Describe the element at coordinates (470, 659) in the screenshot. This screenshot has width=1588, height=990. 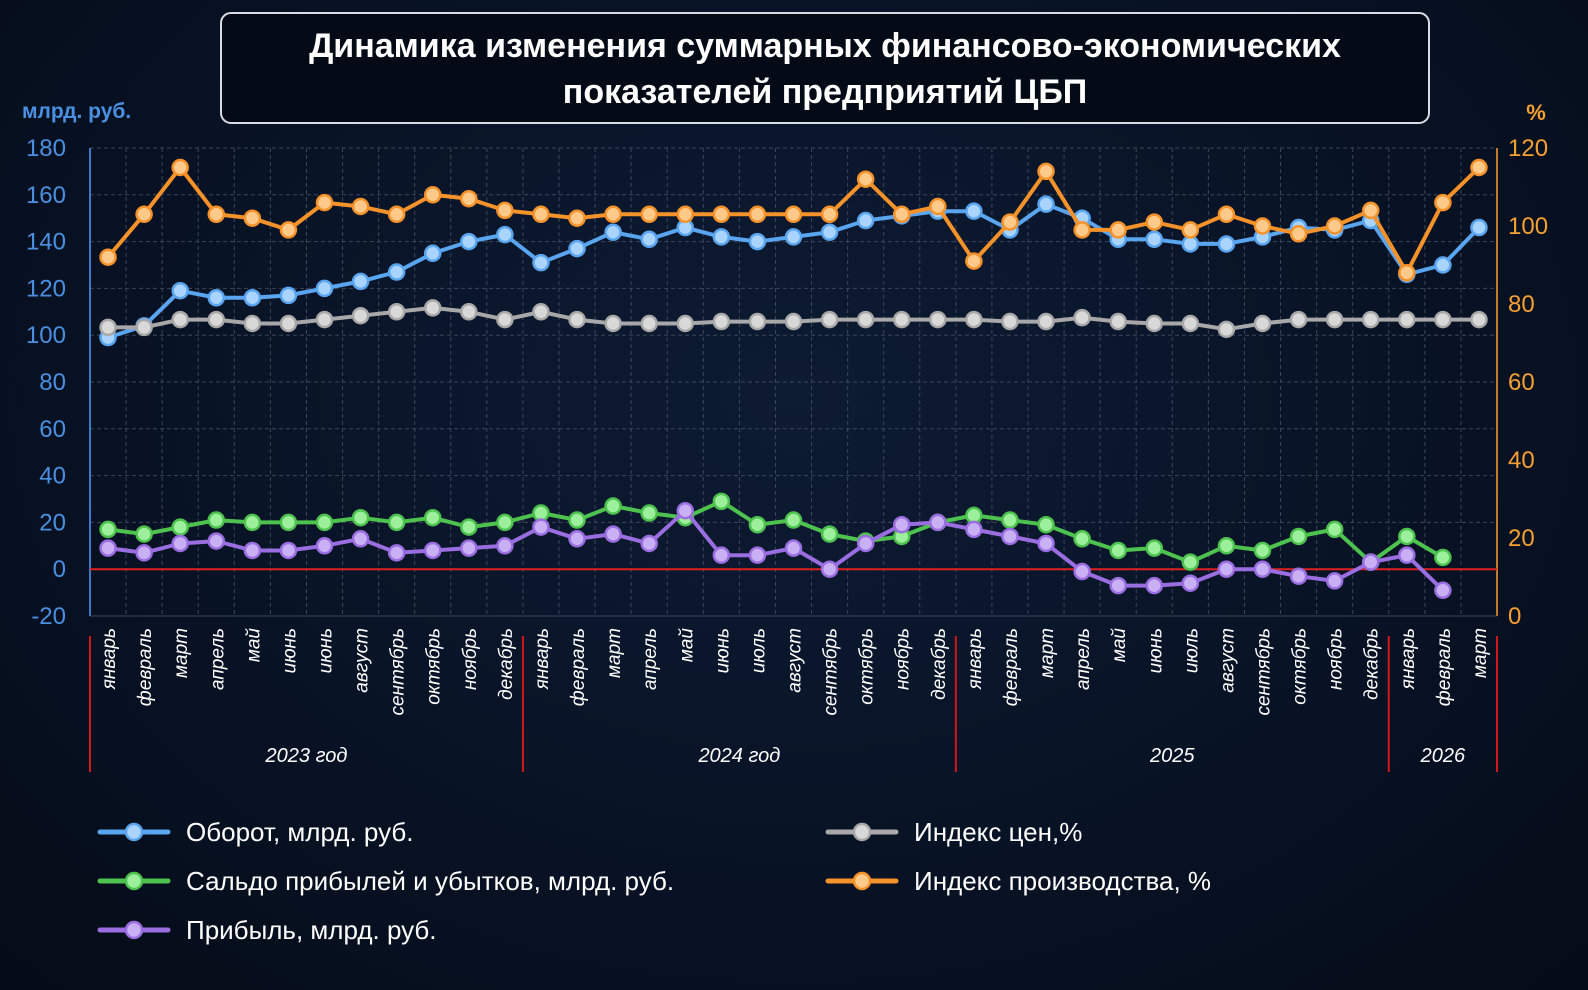
I see `month-label: ноябрь` at that location.